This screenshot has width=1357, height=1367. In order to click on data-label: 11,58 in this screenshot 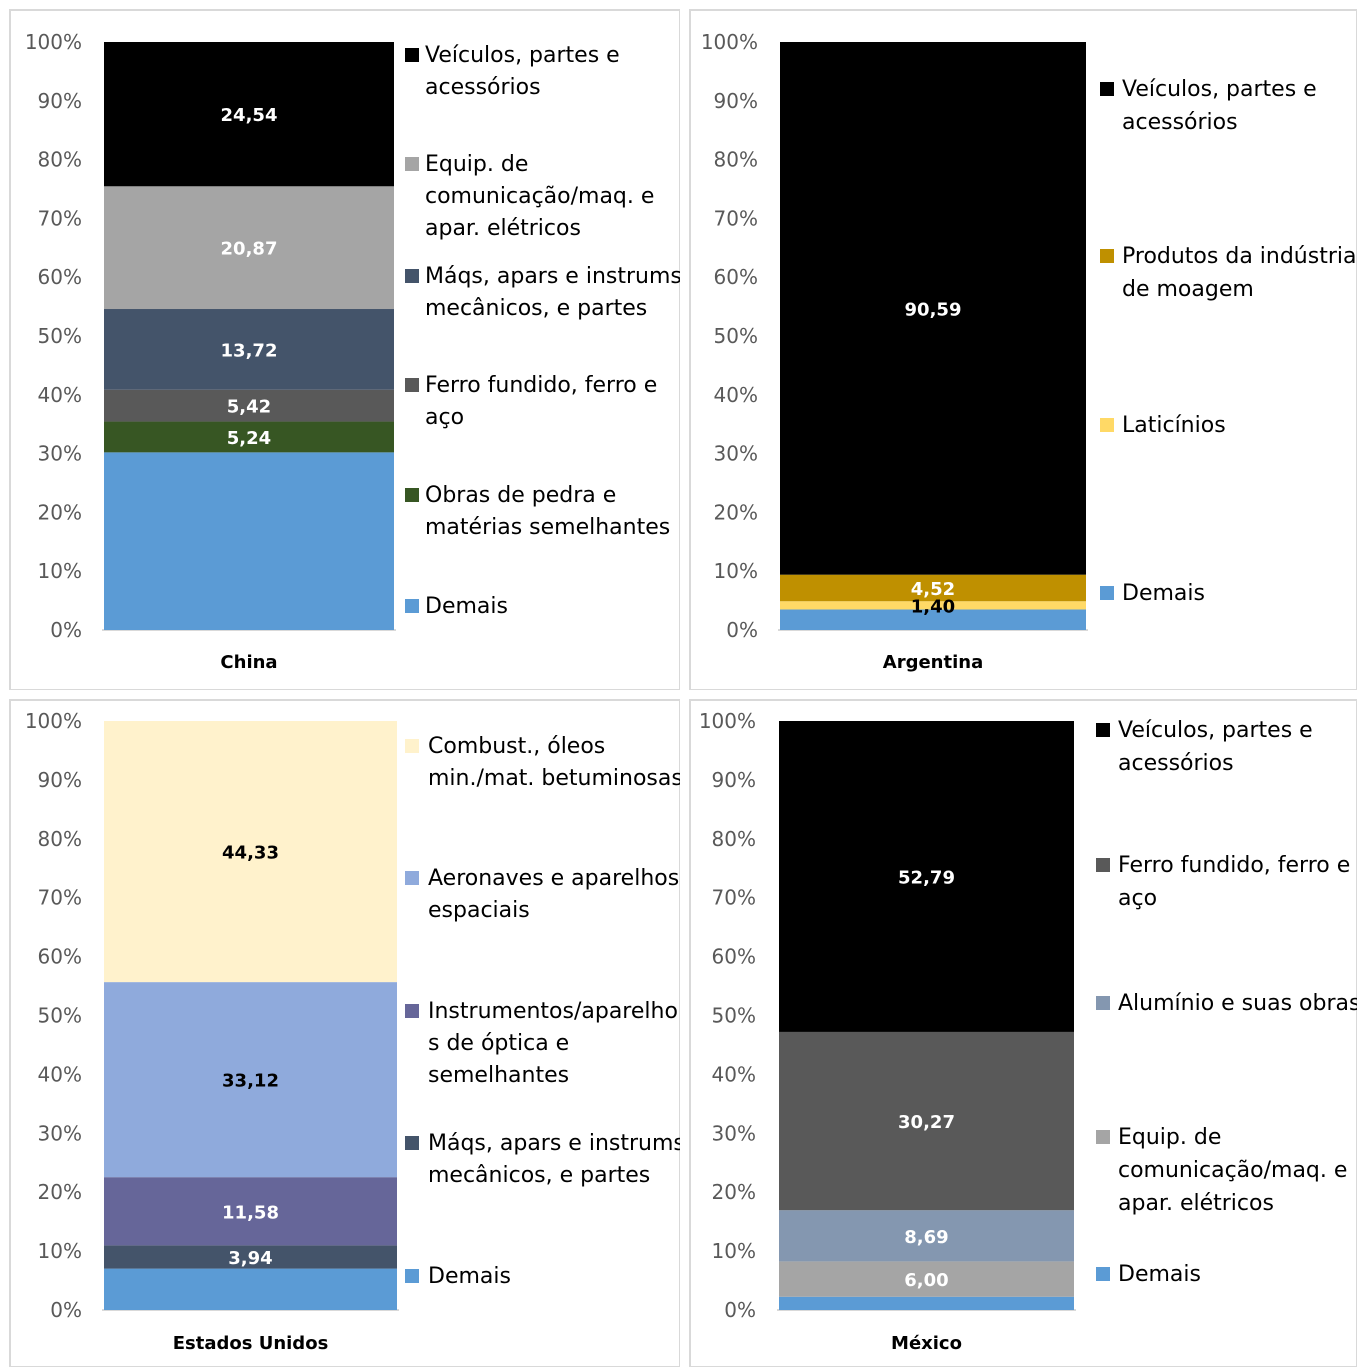, I will do `click(250, 1212)`.